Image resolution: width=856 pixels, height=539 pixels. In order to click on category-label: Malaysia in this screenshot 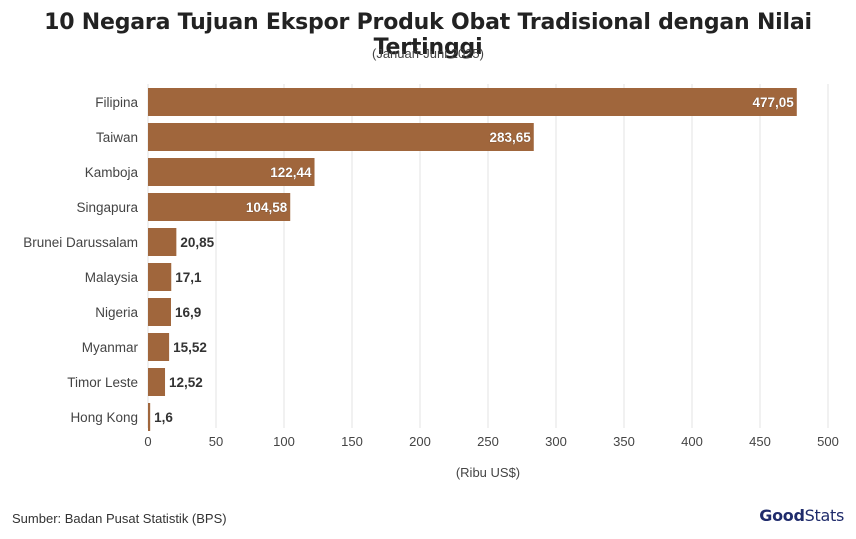, I will do `click(112, 277)`.